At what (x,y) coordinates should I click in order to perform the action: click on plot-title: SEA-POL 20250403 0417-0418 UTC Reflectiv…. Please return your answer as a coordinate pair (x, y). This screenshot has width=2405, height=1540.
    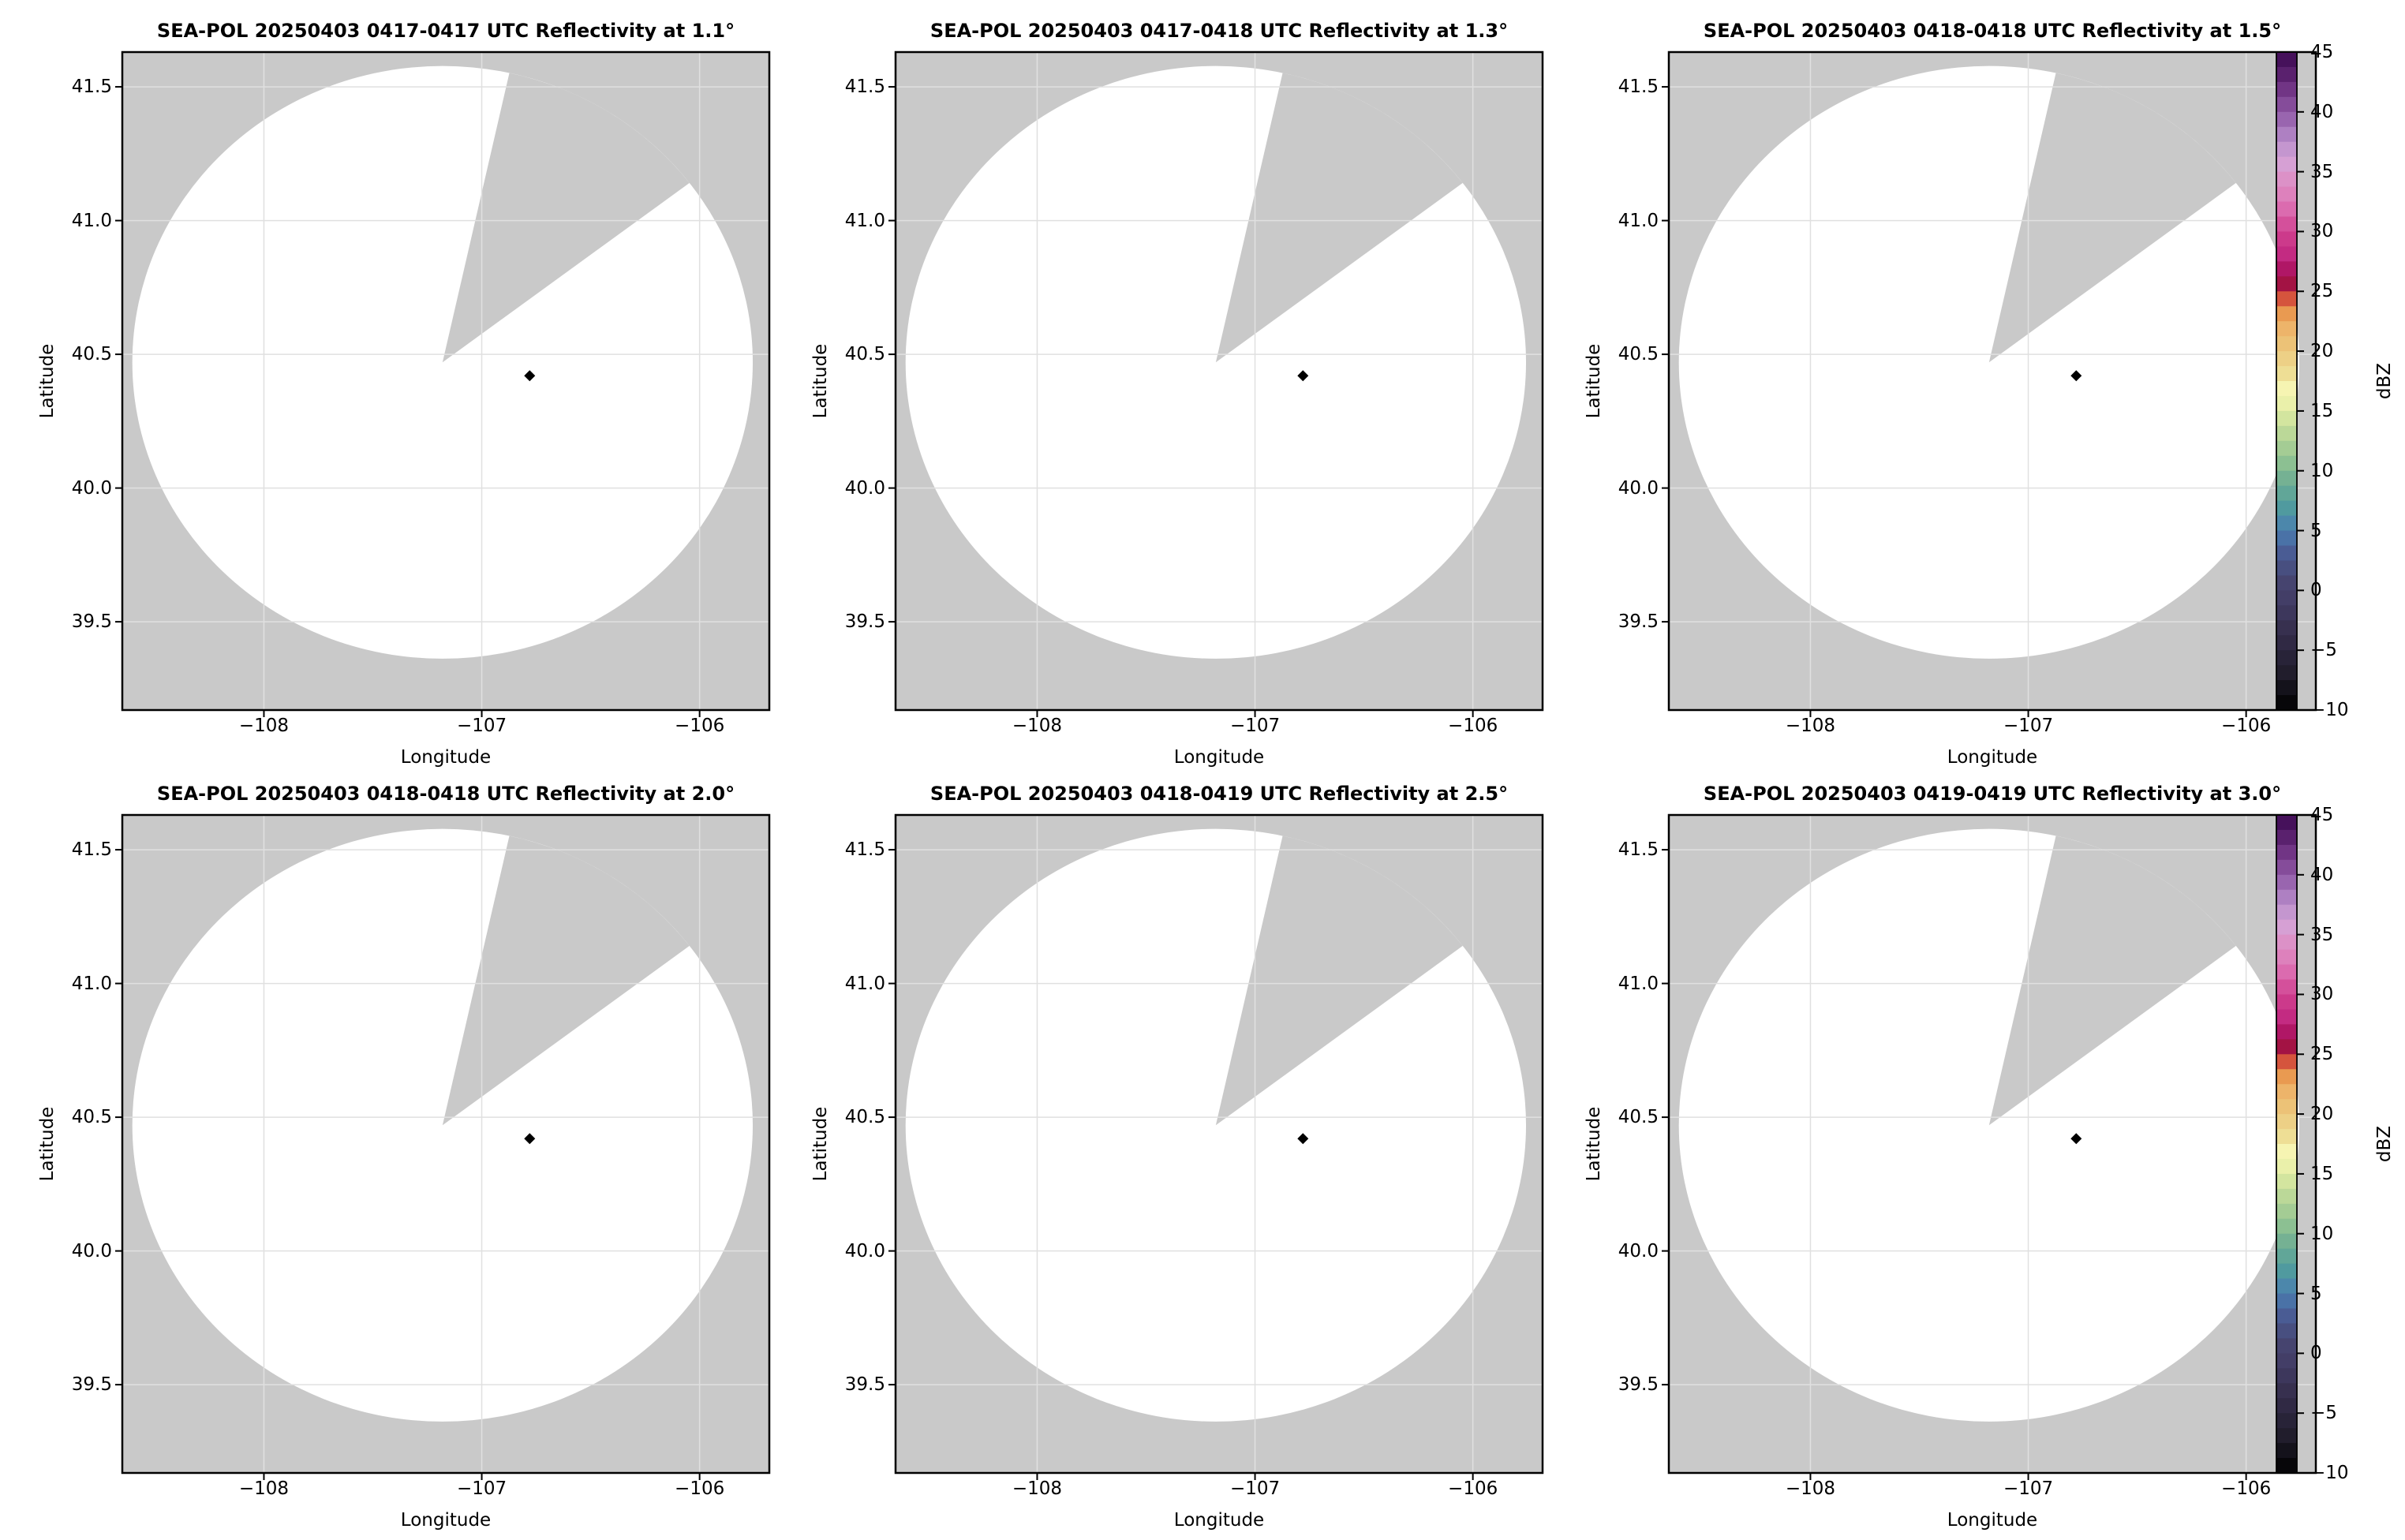
    Looking at the image, I should click on (1219, 31).